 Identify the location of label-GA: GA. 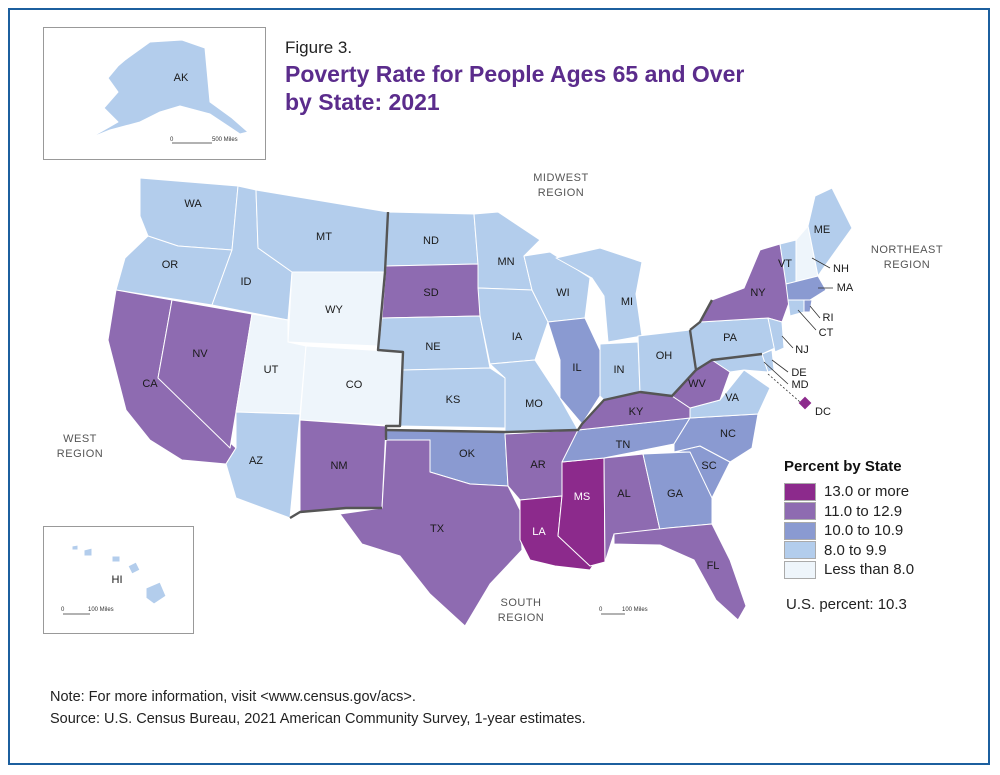
(675, 494).